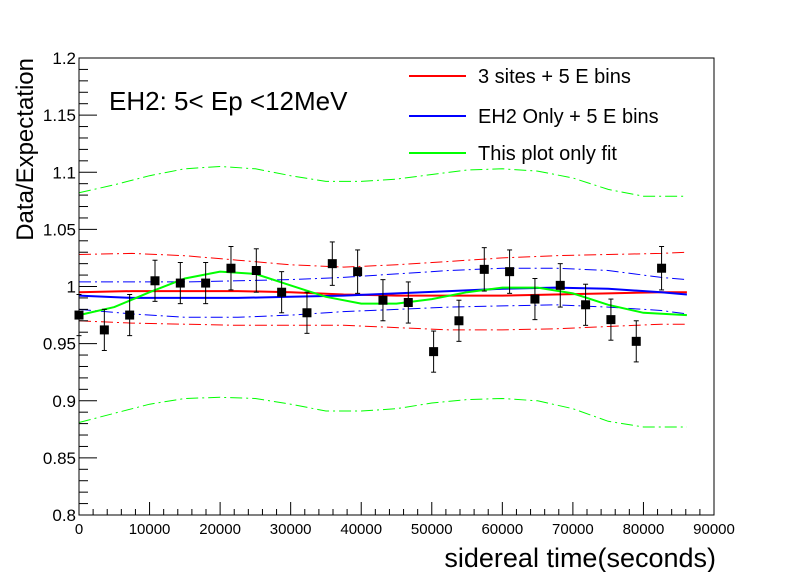 Image resolution: width=796 pixels, height=572 pixels. I want to click on x-tick-label: 20000, so click(220, 529).